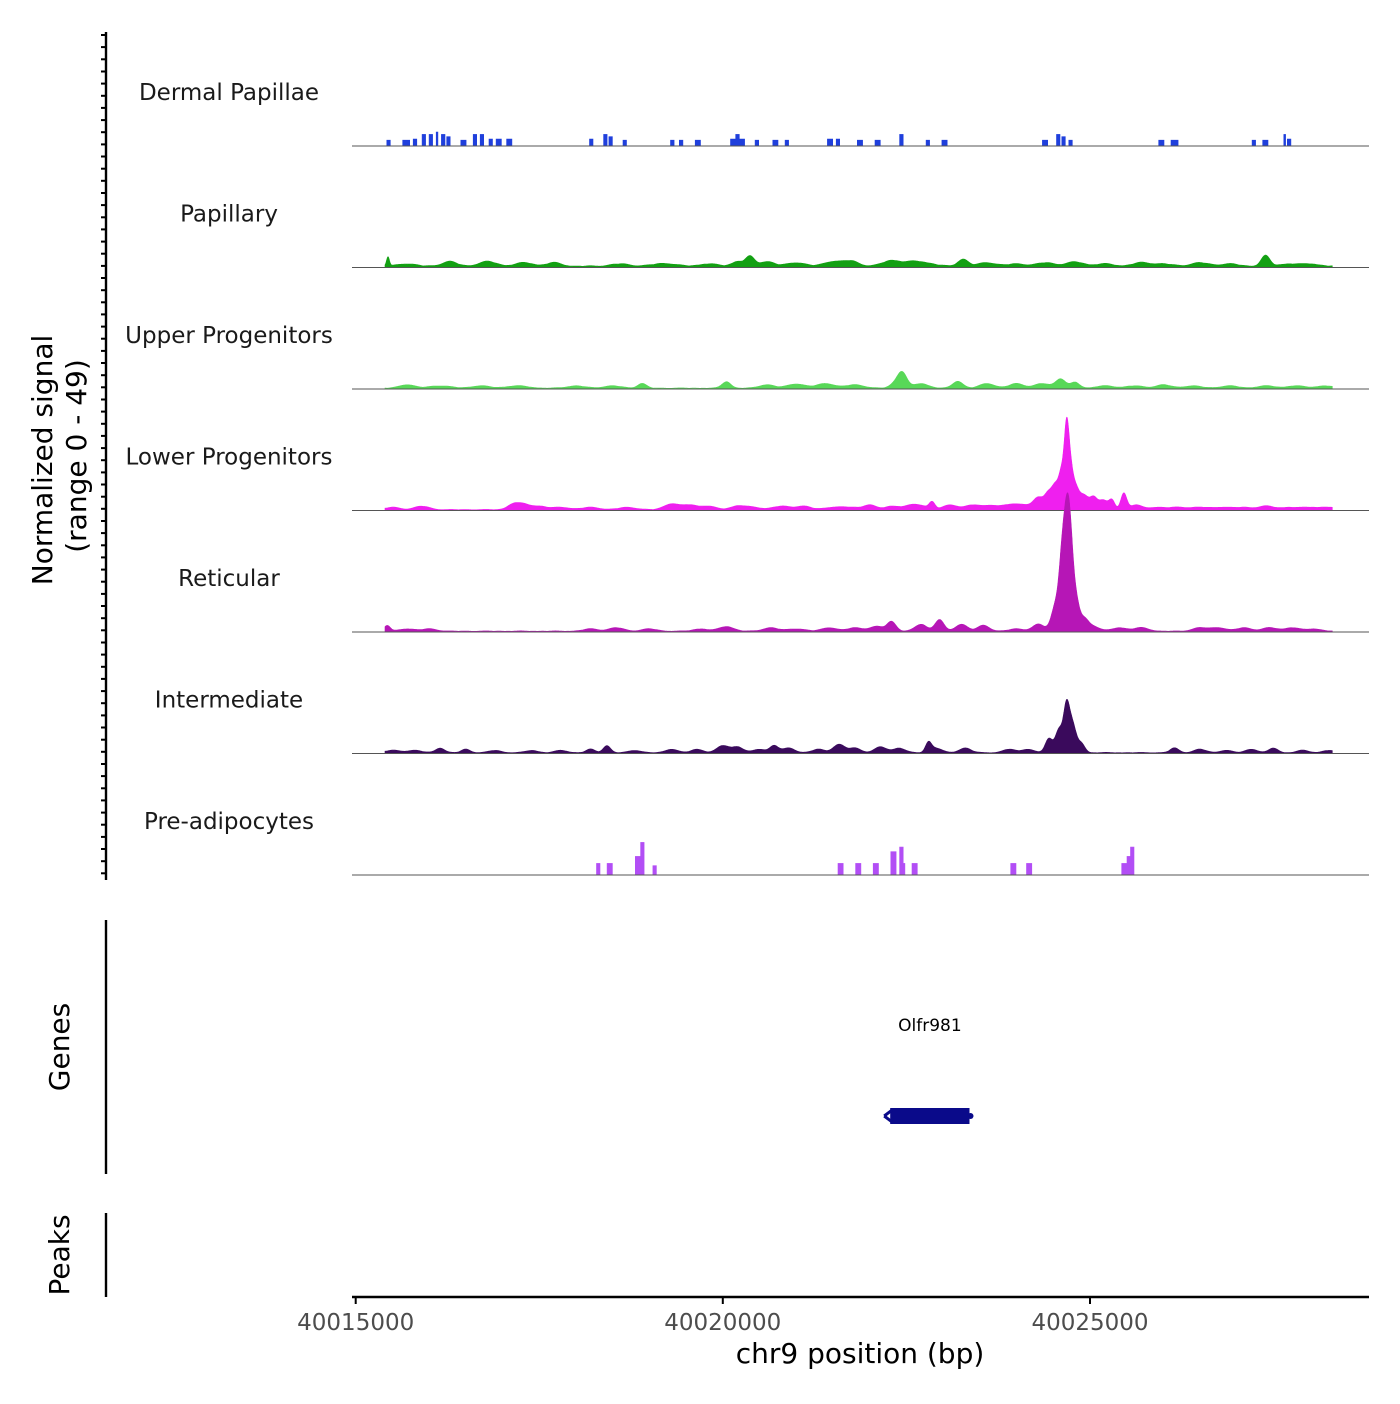 The width and height of the screenshot is (1400, 1404). I want to click on track-signal-upper-progenitors, so click(858, 380).